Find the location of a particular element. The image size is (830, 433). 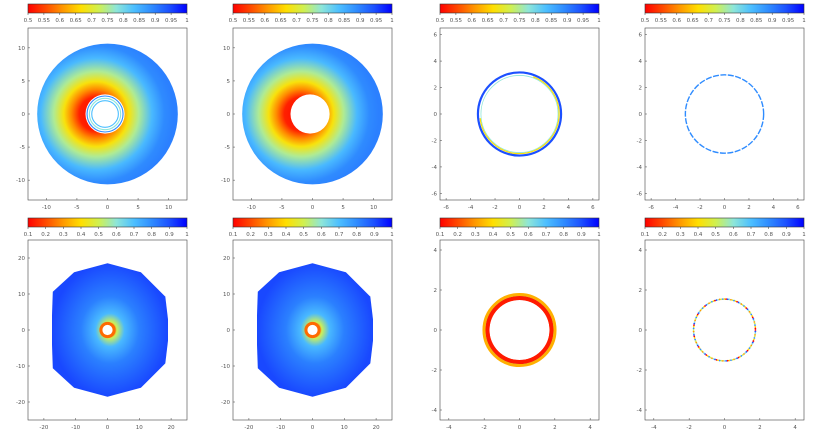

y-tick-label: 20 is located at coordinates (226, 259).